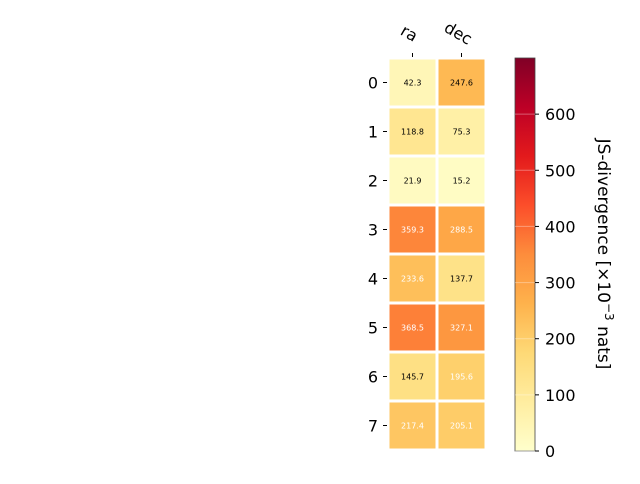 The width and height of the screenshot is (640, 484). I want to click on heatmap-cell-1-dec, so click(461, 131).